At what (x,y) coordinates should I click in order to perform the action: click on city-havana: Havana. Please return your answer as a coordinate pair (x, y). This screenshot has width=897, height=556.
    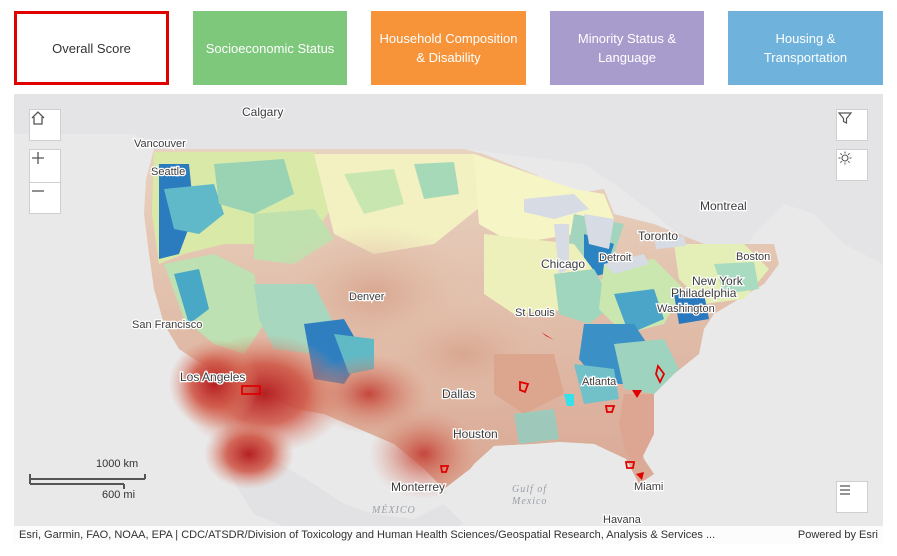
    Looking at the image, I should click on (622, 520).